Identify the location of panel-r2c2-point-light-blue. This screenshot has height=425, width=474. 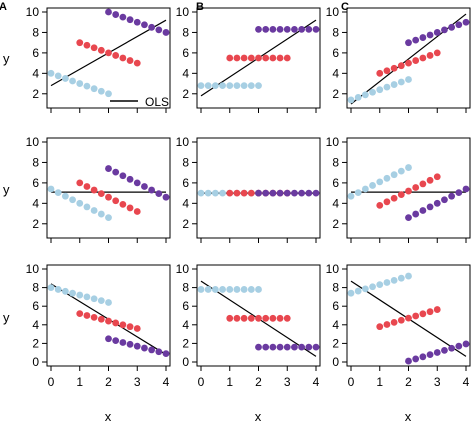
(201, 193).